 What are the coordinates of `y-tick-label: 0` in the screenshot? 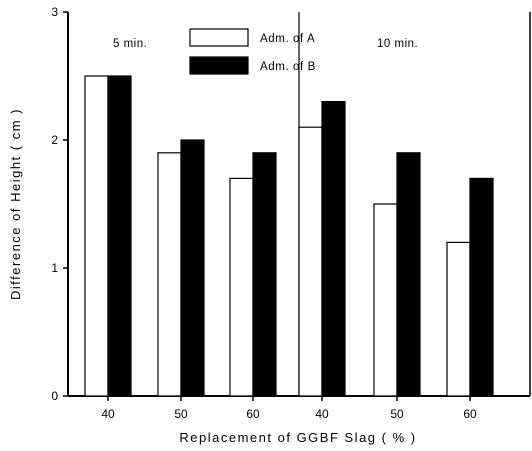 It's located at (54, 396).